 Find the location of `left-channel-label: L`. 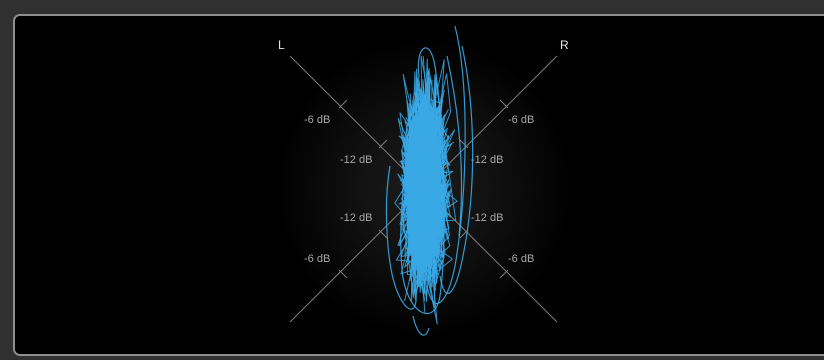

left-channel-label: L is located at coordinates (281, 45).